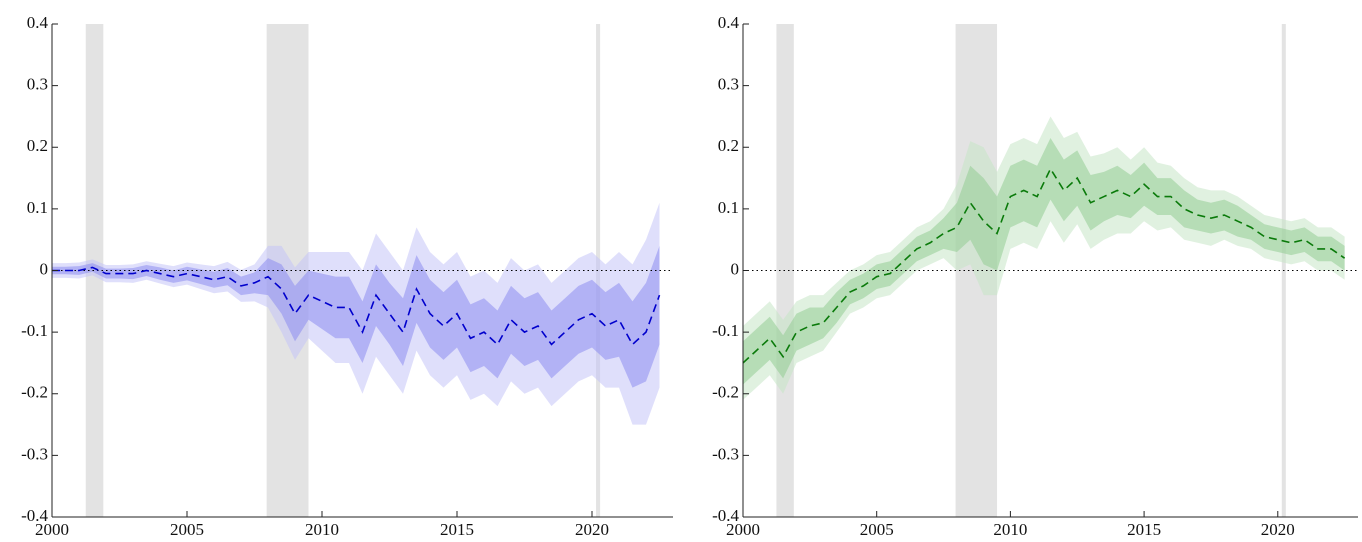 This screenshot has height=542, width=1362. I want to click on inner-band, so click(356, 316).